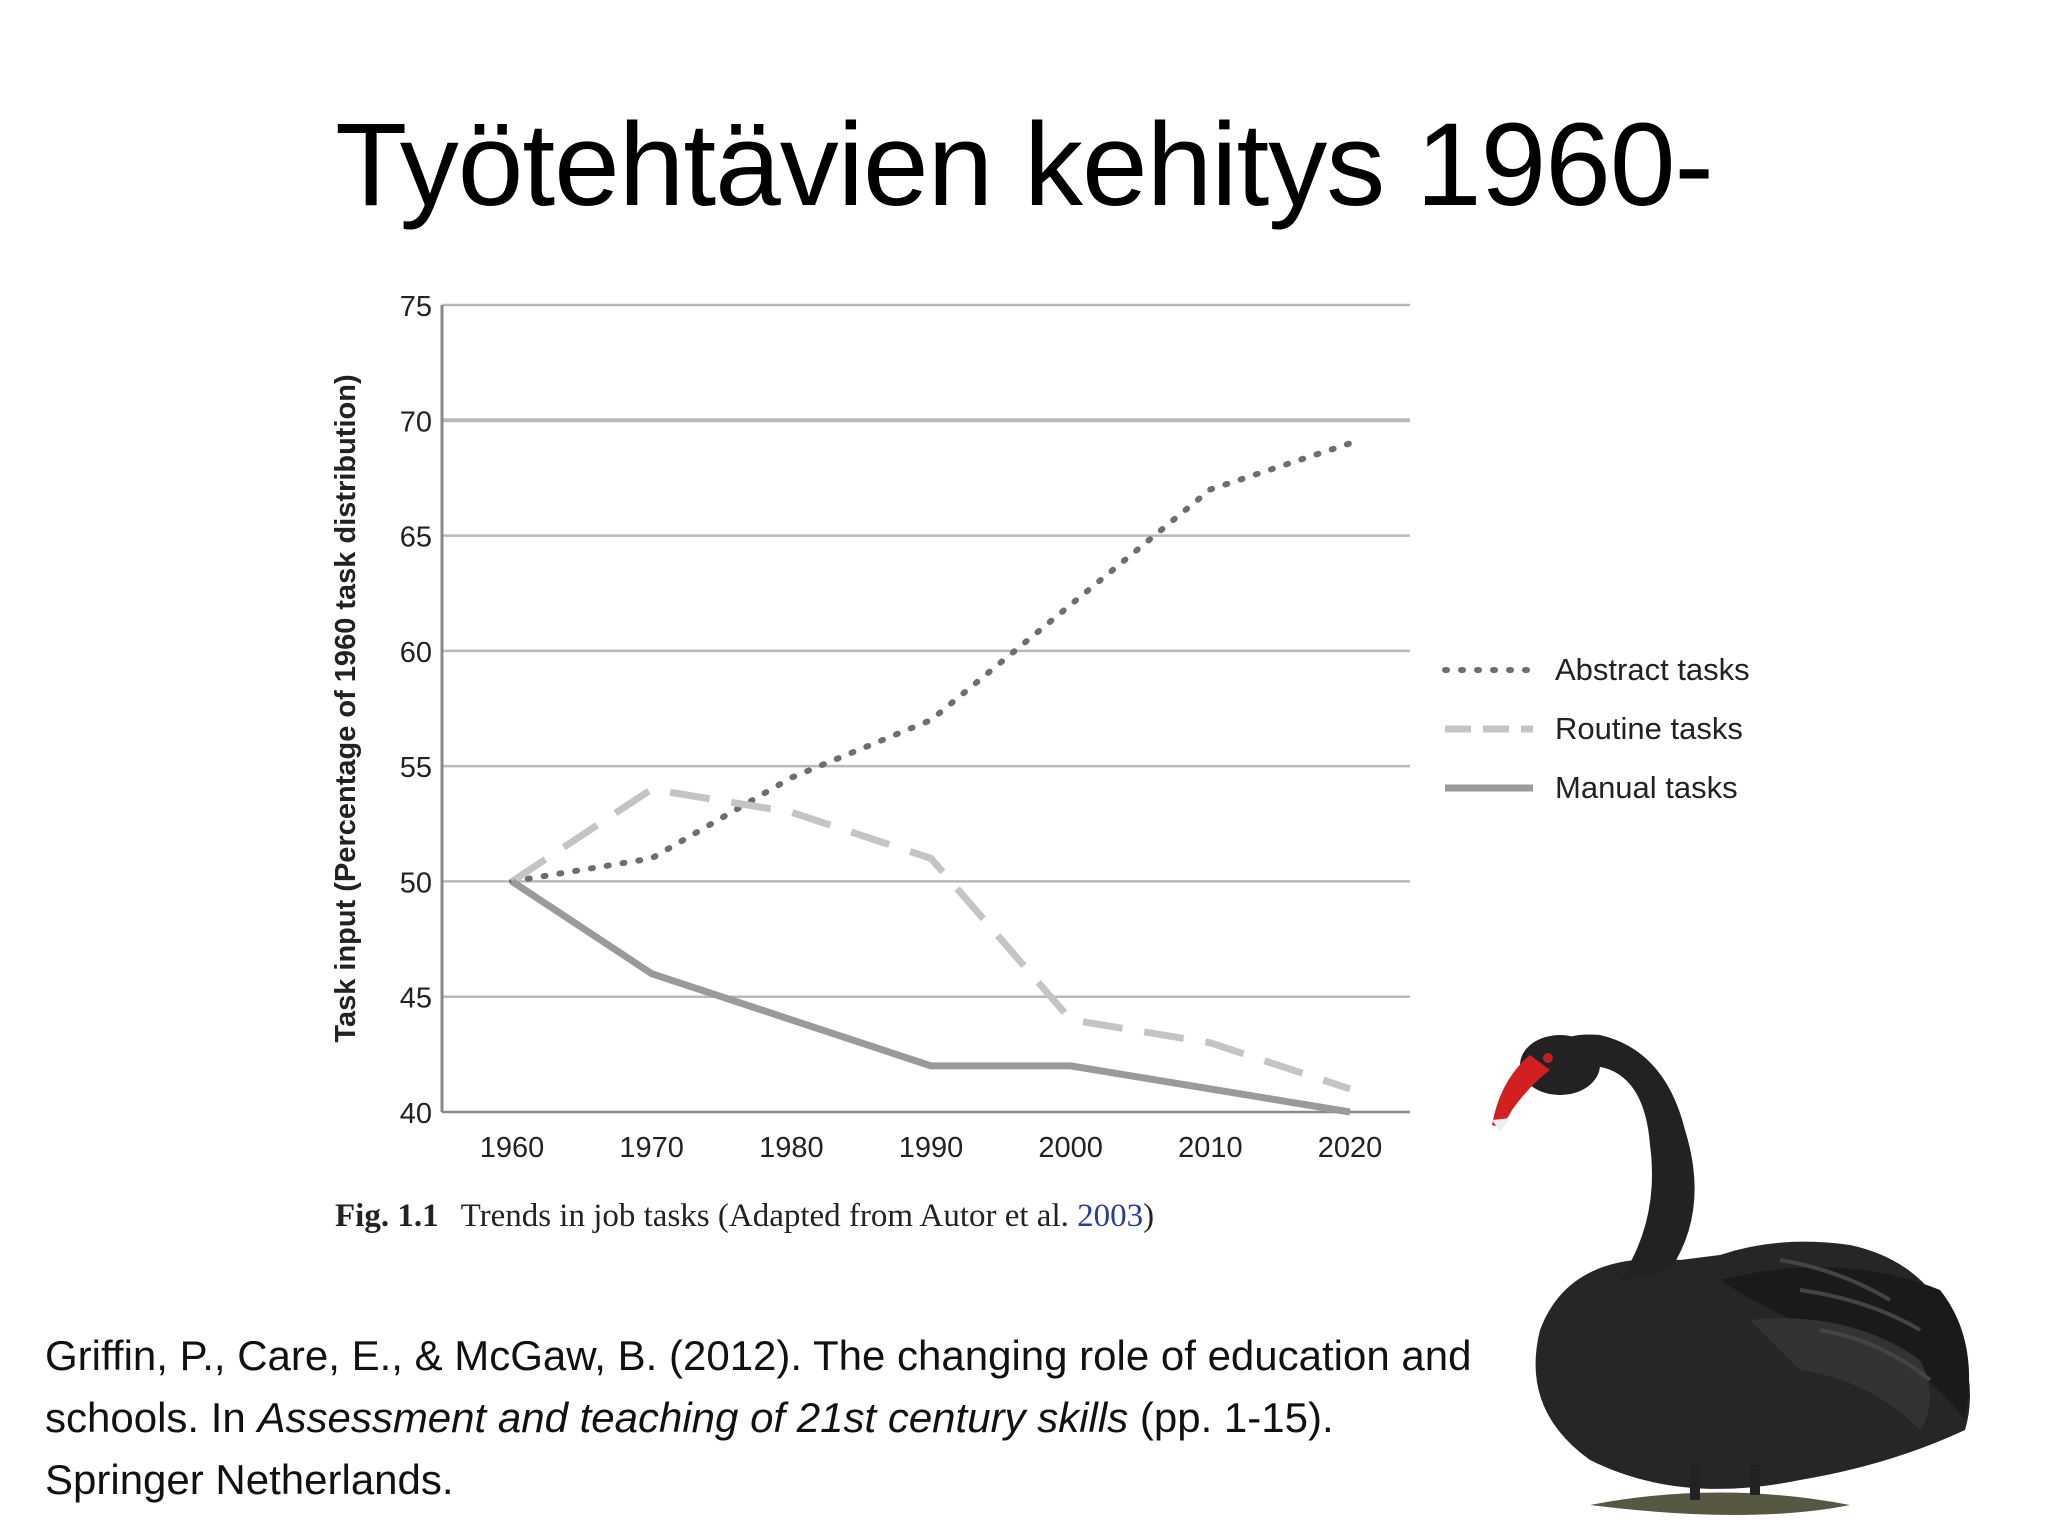 This screenshot has height=1536, width=2048. Describe the element at coordinates (416, 999) in the screenshot. I see `y-tick-label: 45` at that location.